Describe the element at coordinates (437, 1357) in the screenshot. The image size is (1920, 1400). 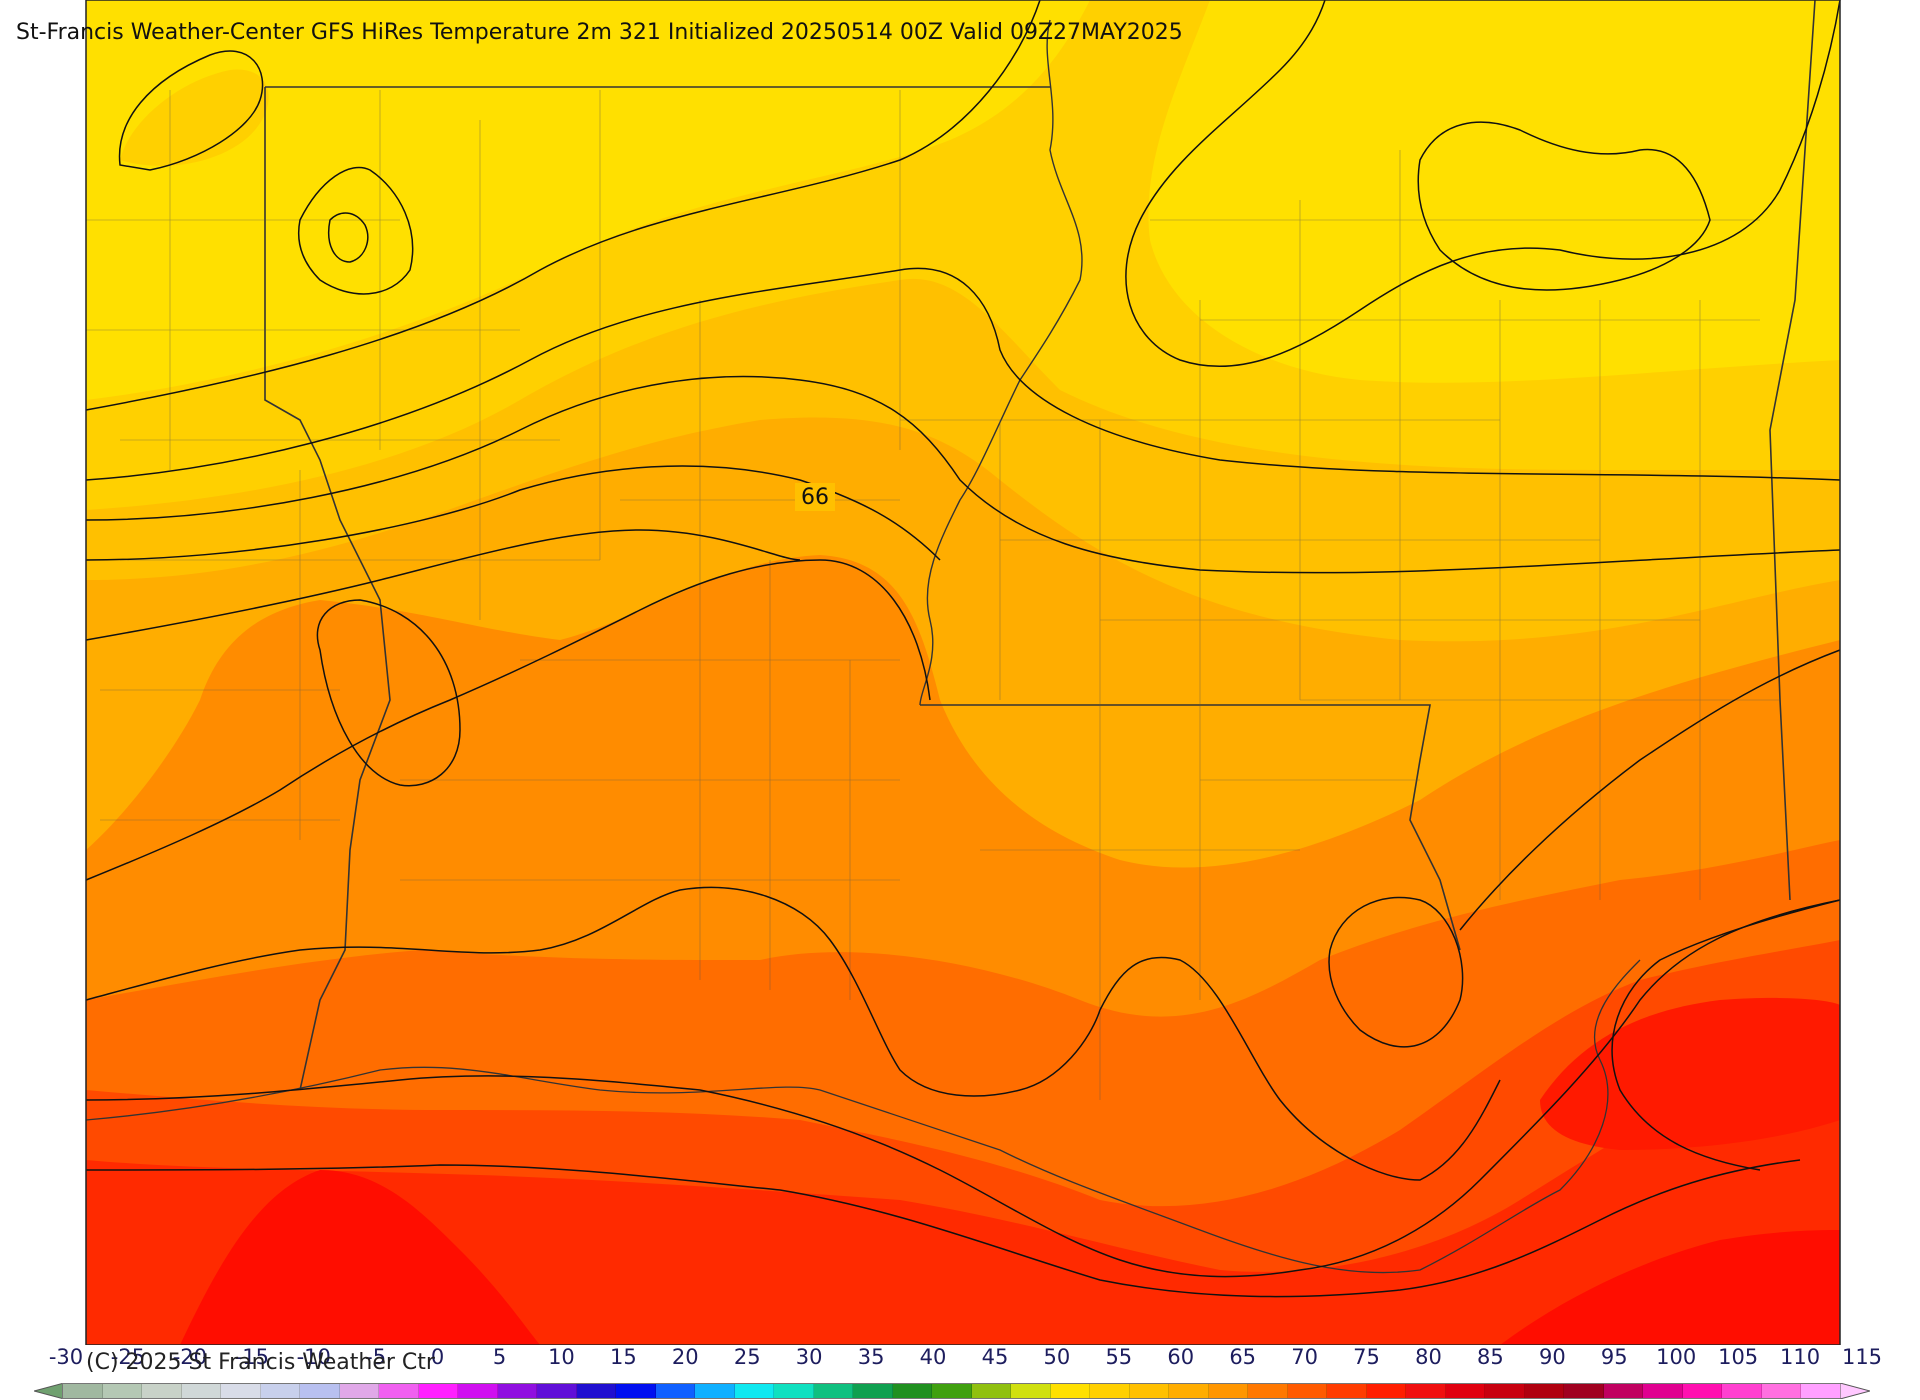
I see `colorbar-tick-label: 0` at that location.